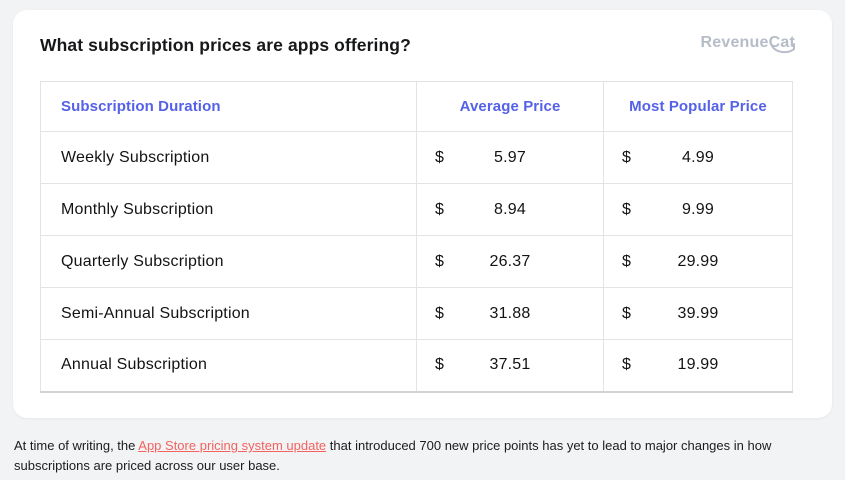 The image size is (845, 480). I want to click on duration-cell: Monthly Subscription, so click(228, 209).